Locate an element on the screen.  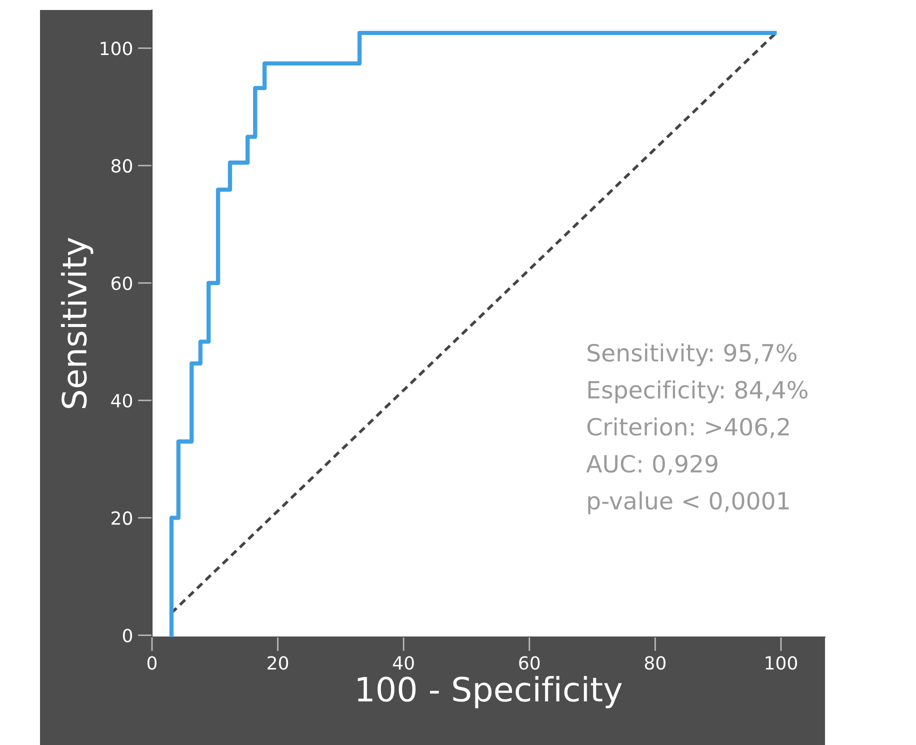
x-tick-label: 20 is located at coordinates (278, 663).